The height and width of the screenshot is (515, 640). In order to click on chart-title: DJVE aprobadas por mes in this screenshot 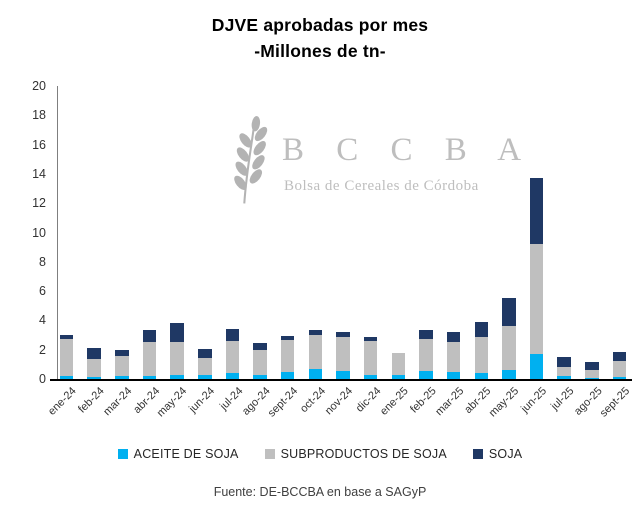, I will do `click(320, 25)`.